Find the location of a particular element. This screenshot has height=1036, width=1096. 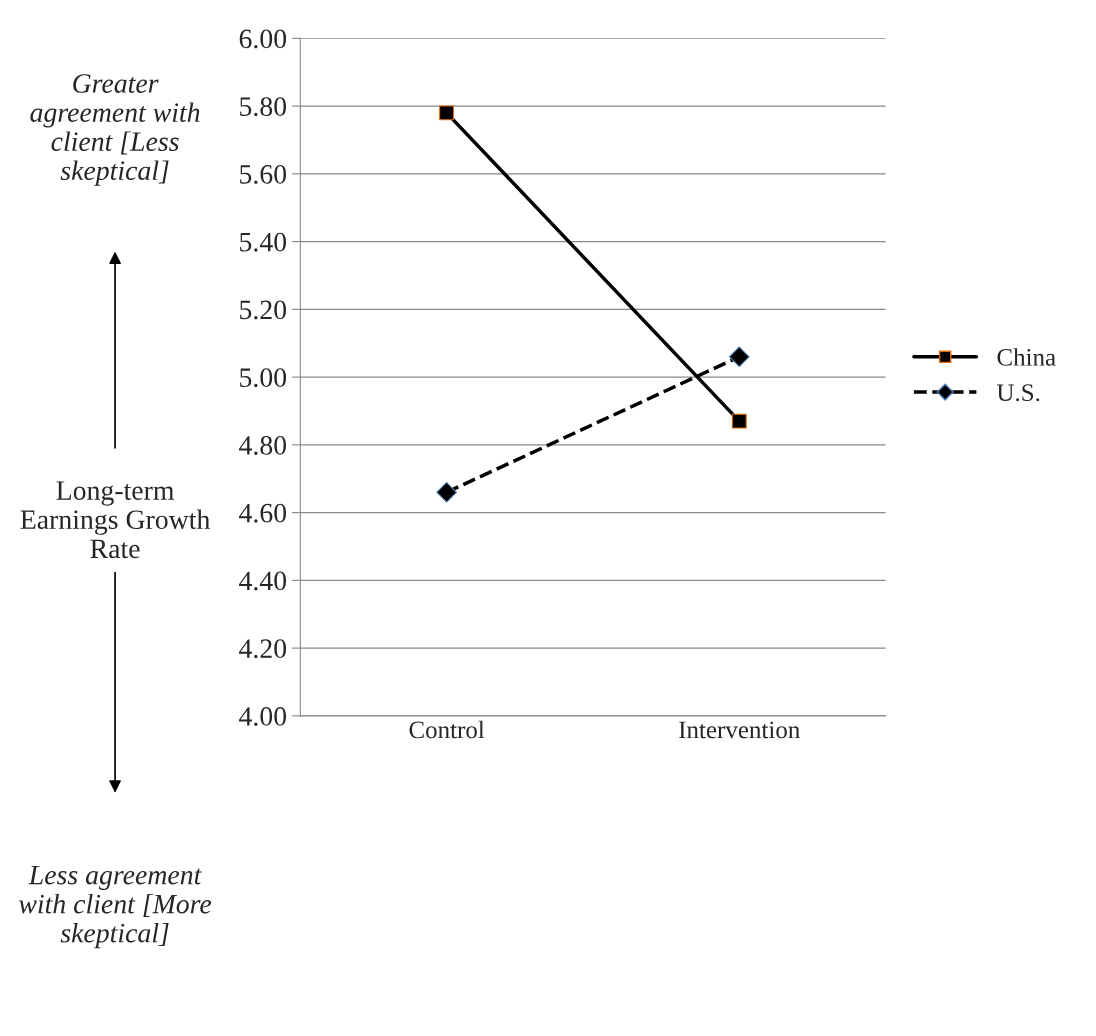

y-tick-label: 6.00 is located at coordinates (263, 39).